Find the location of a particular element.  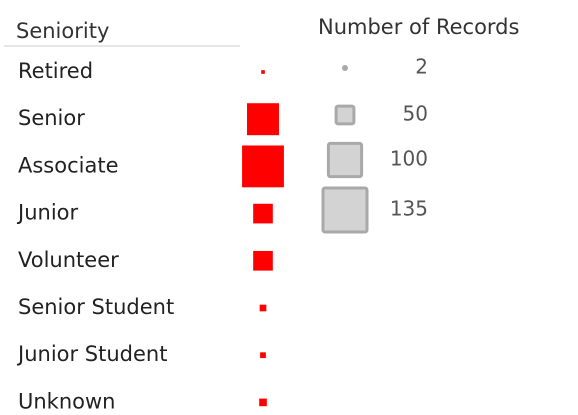

row-label: Retired is located at coordinates (55, 71).